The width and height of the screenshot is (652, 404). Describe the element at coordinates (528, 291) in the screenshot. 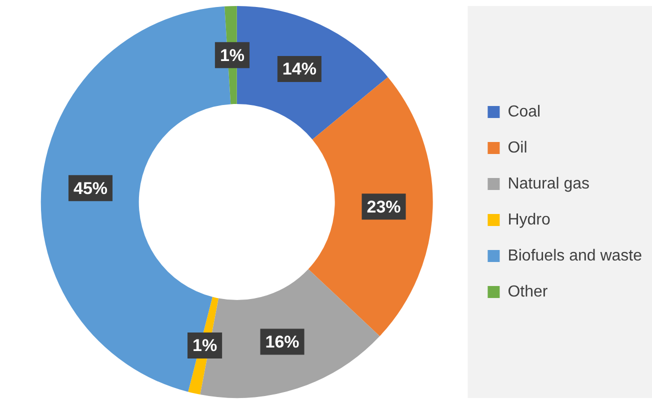

I see `legend-label: Other` at that location.